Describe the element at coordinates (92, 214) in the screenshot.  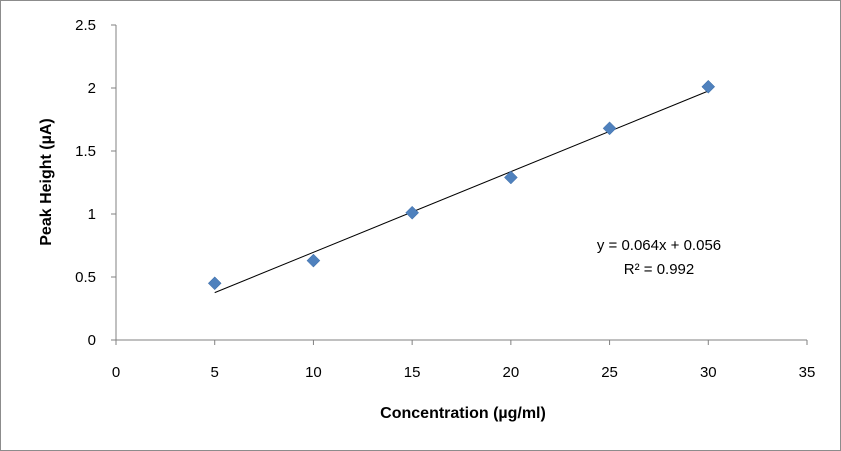
I see `y-tick-label: 1` at that location.